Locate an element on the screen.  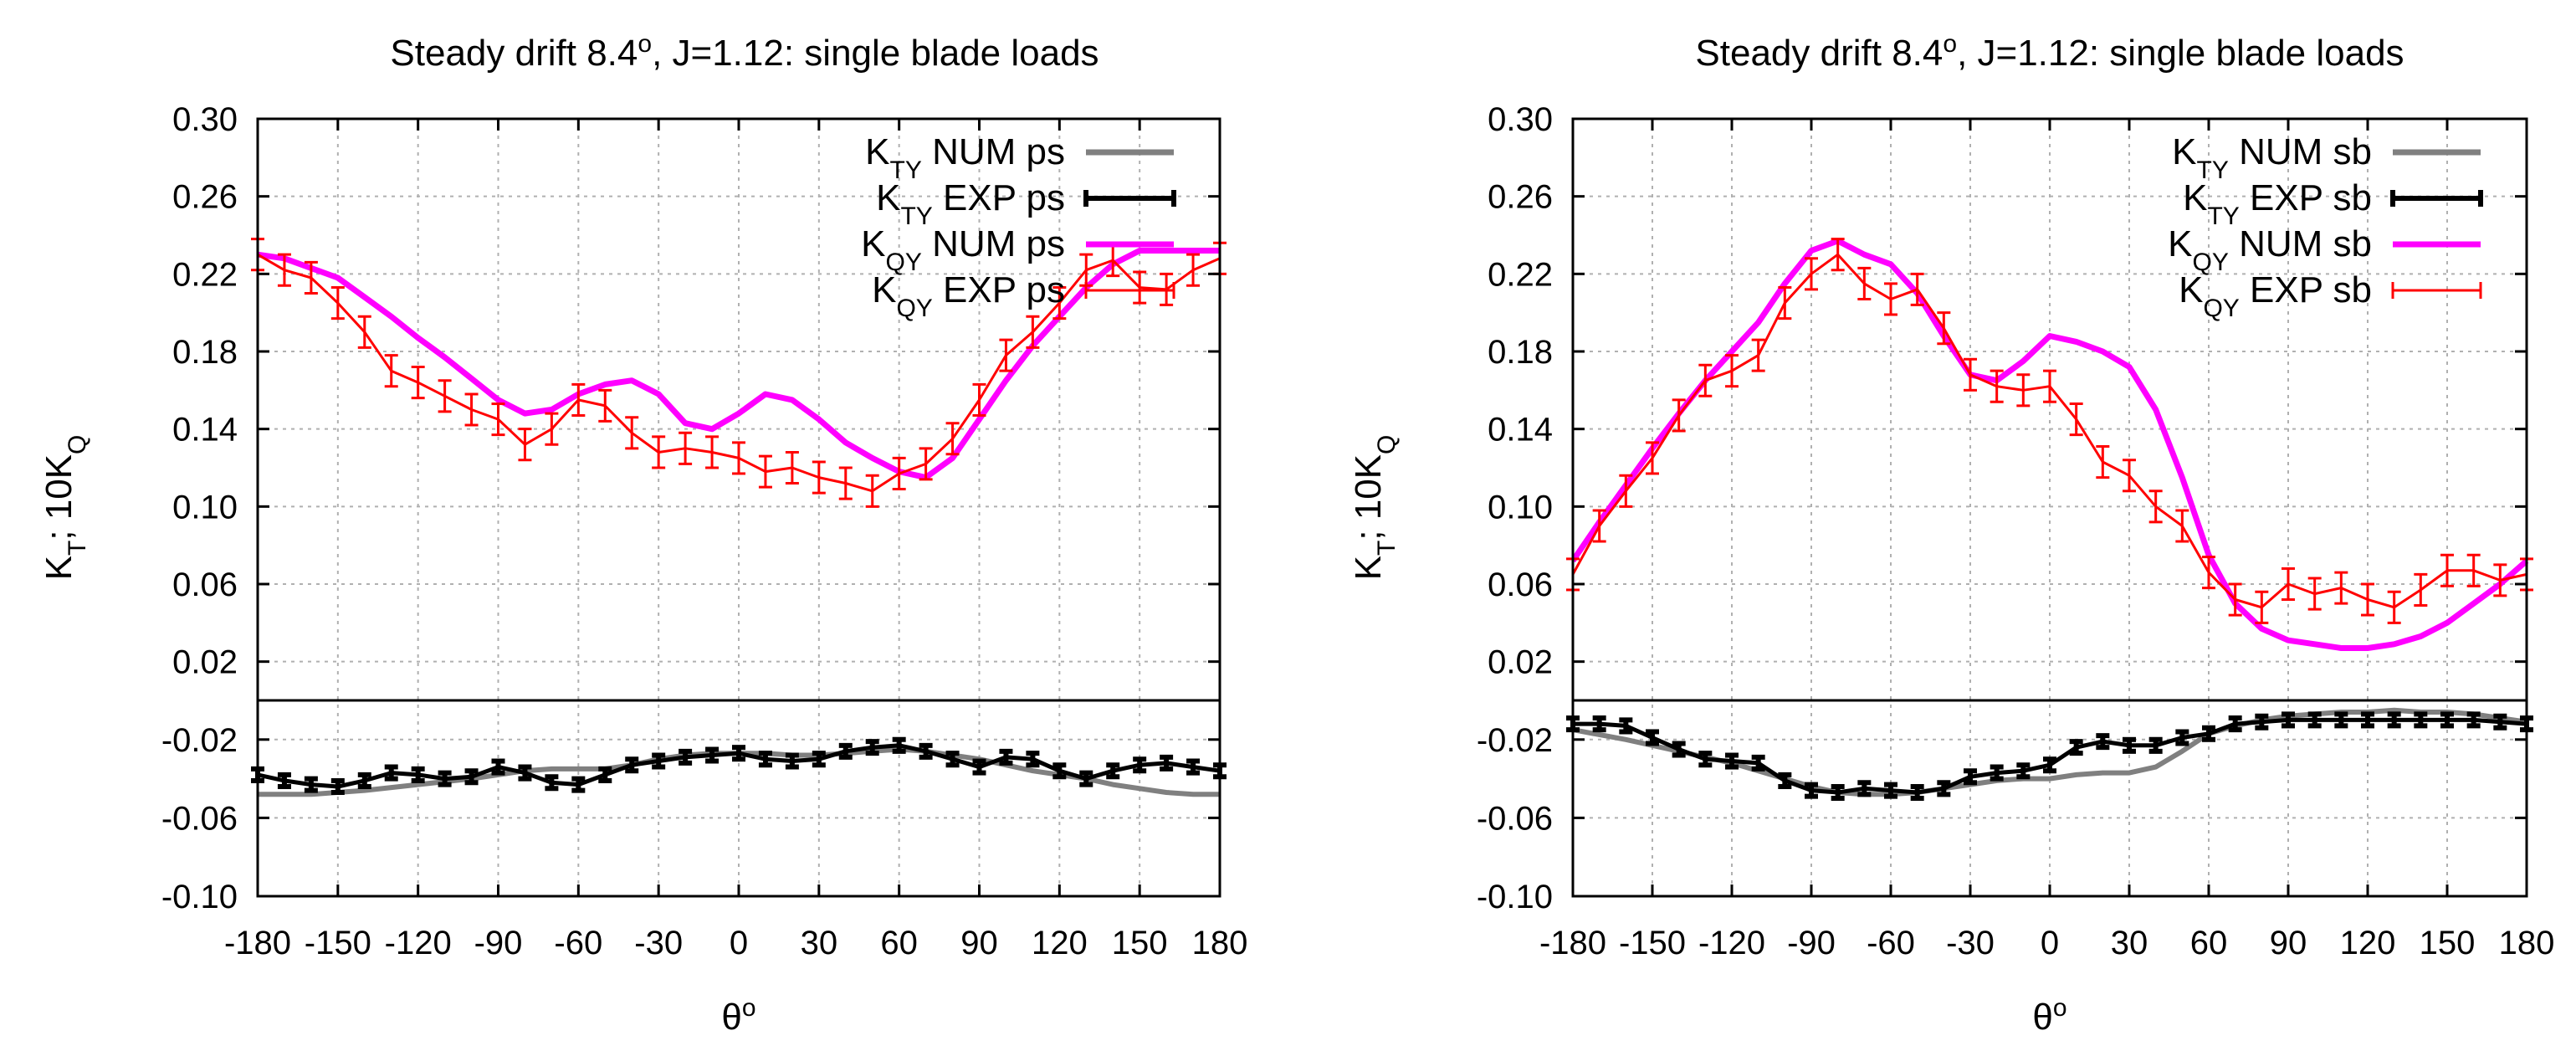
legend-label: KQY EXP sb is located at coordinates (2275, 295).